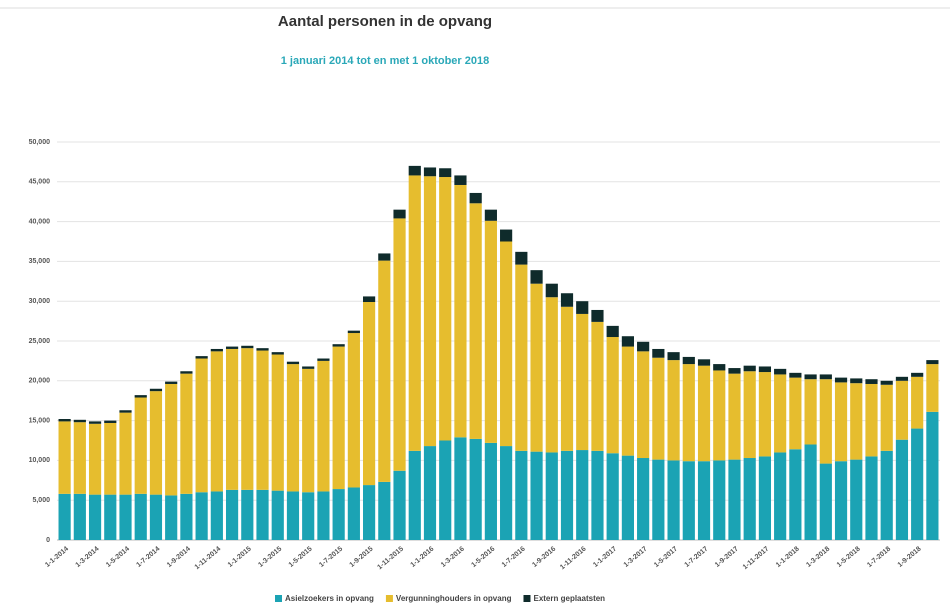  What do you see at coordinates (818, 557) in the screenshot?
I see `x-tick-label: 1-3-2018` at bounding box center [818, 557].